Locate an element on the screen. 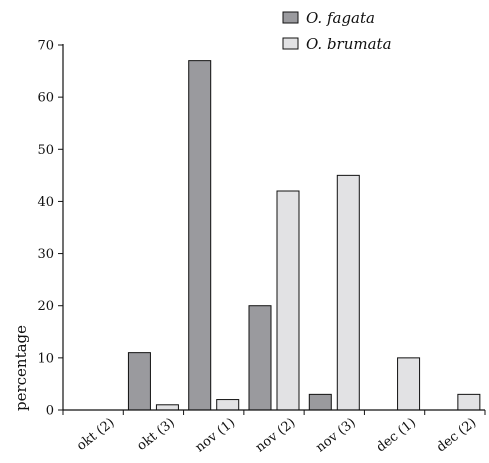 This screenshot has height=463, width=489. y-tick-label-20: 20 is located at coordinates (45, 306).